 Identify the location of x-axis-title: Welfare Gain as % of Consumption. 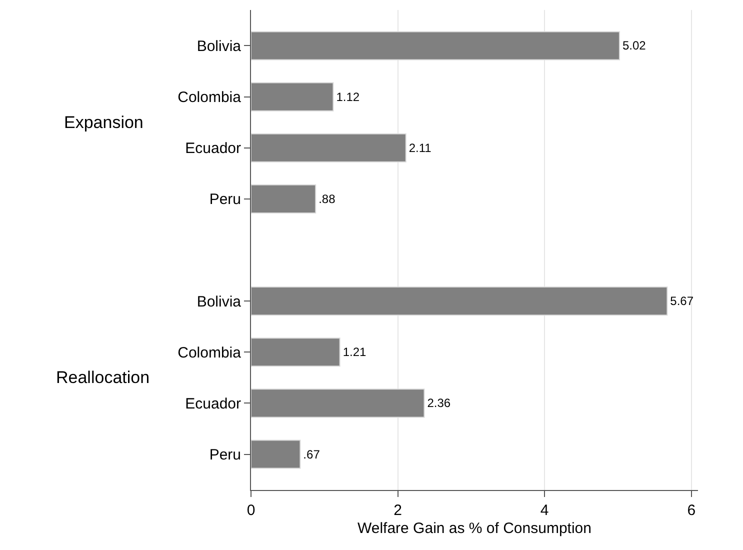
(474, 528).